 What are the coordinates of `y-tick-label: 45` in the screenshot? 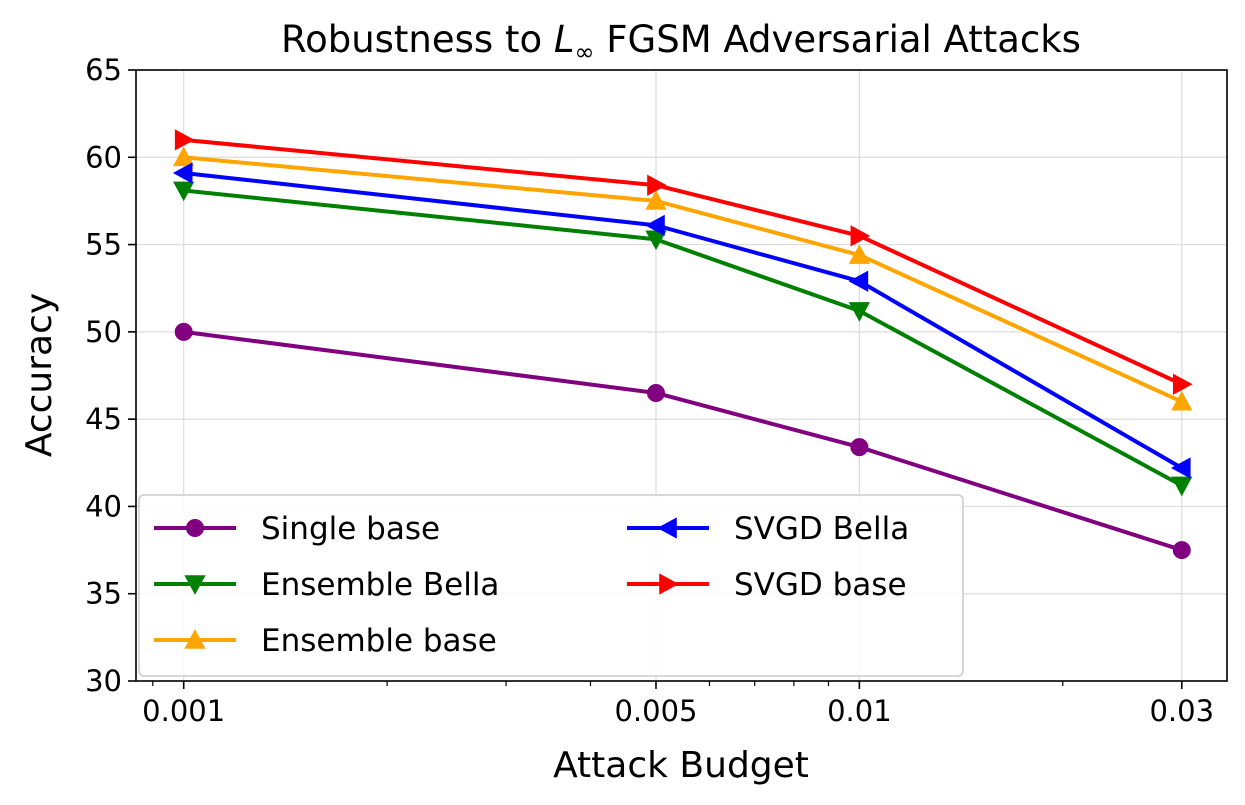 It's located at (103, 419).